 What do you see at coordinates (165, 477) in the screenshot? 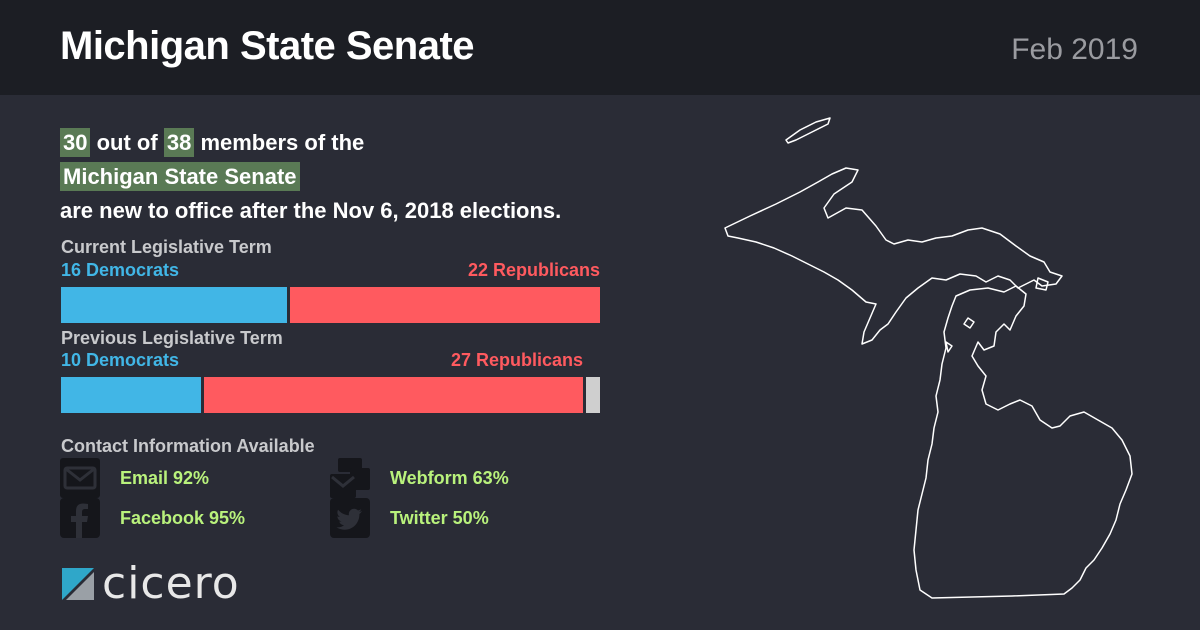
I see `email-label: Email 92%` at bounding box center [165, 477].